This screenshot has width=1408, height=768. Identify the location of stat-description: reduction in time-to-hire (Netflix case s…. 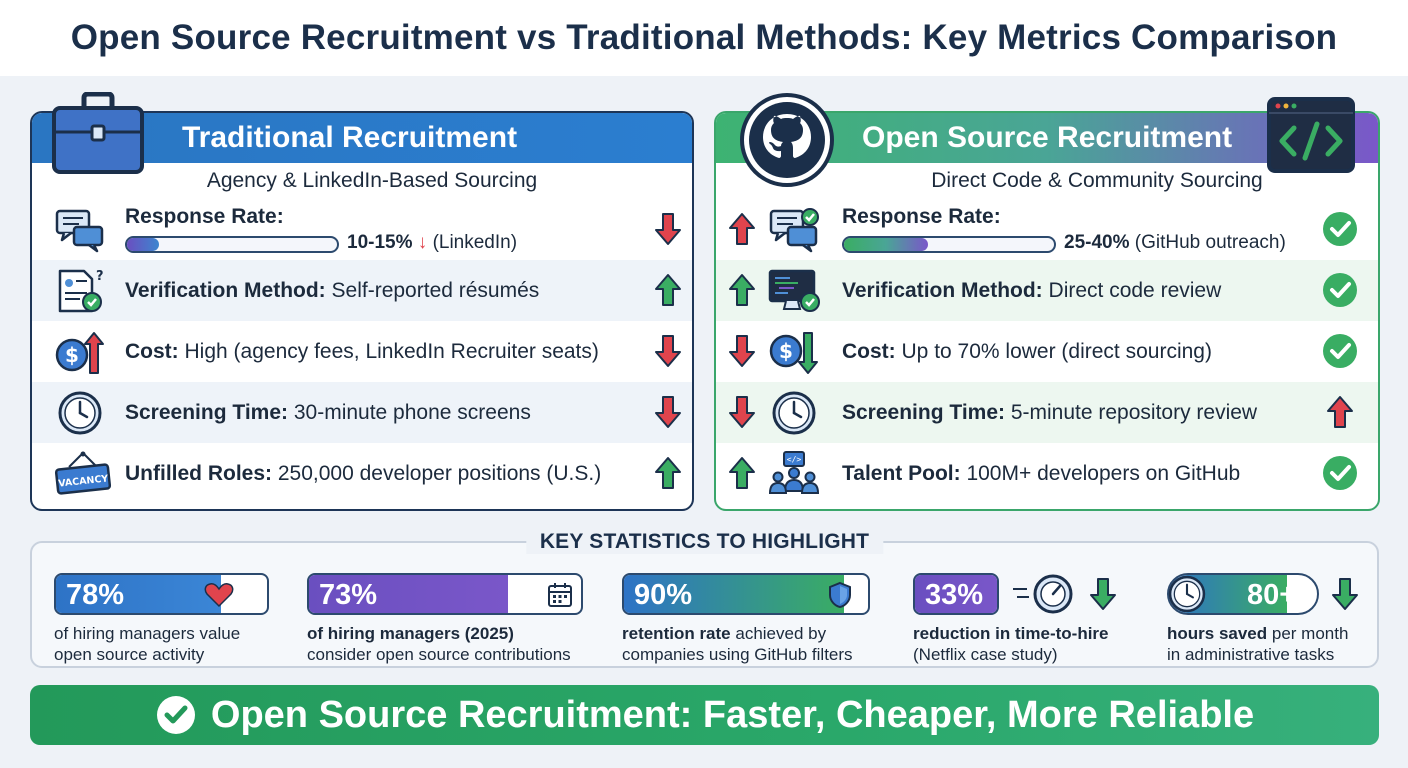
(1011, 644).